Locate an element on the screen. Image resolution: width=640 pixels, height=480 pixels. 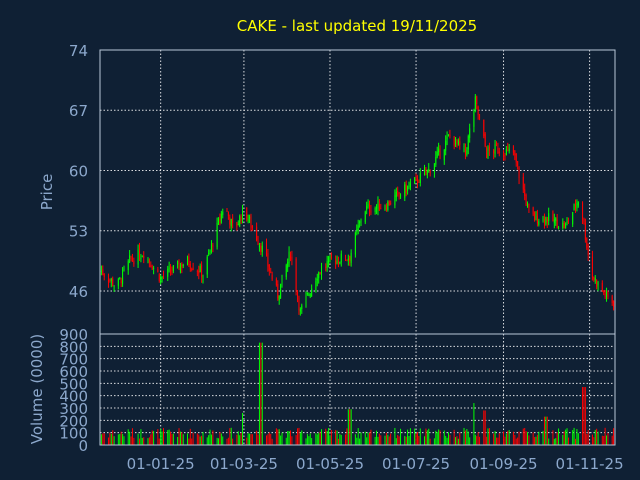
price-y-ticks: 46 53 60 67 74 is located at coordinates (78, 171).